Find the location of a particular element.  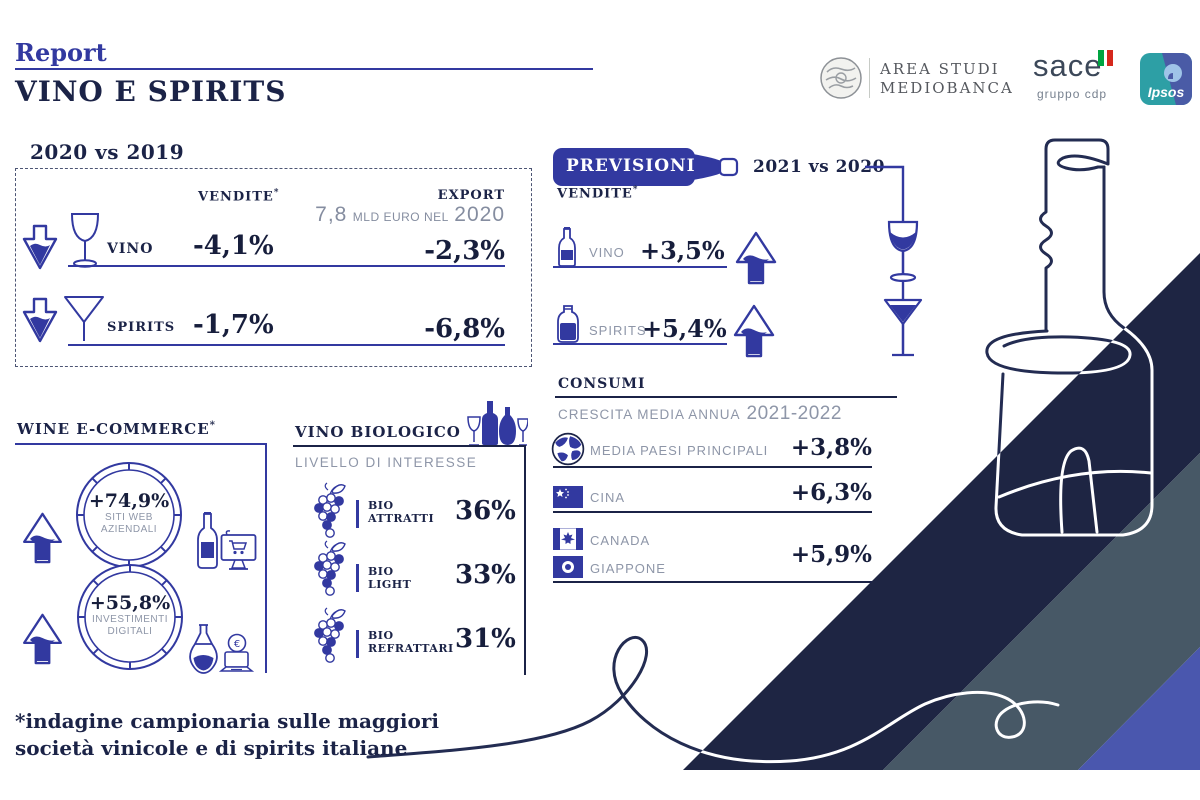

confronto-row-vino-label: VINO is located at coordinates (130, 249).